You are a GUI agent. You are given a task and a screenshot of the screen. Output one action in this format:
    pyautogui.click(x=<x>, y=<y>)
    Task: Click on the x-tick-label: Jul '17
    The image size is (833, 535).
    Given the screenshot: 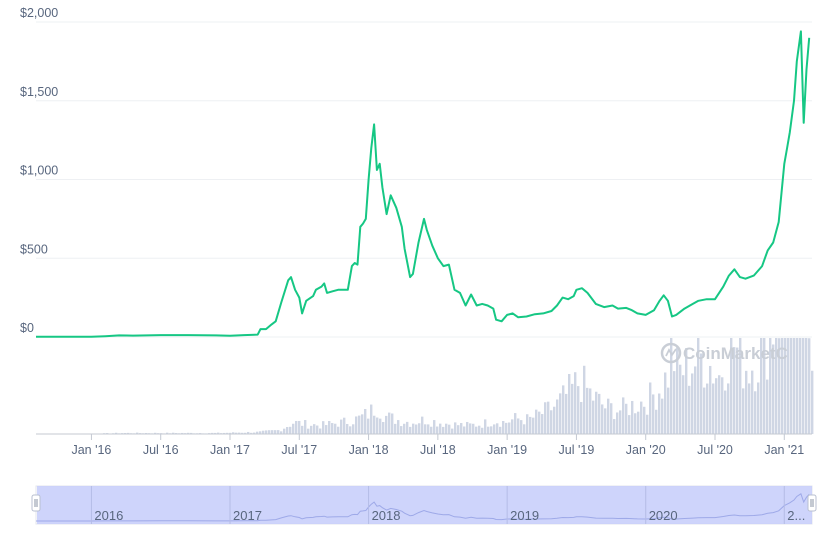 What is the action you would take?
    pyautogui.click(x=299, y=450)
    